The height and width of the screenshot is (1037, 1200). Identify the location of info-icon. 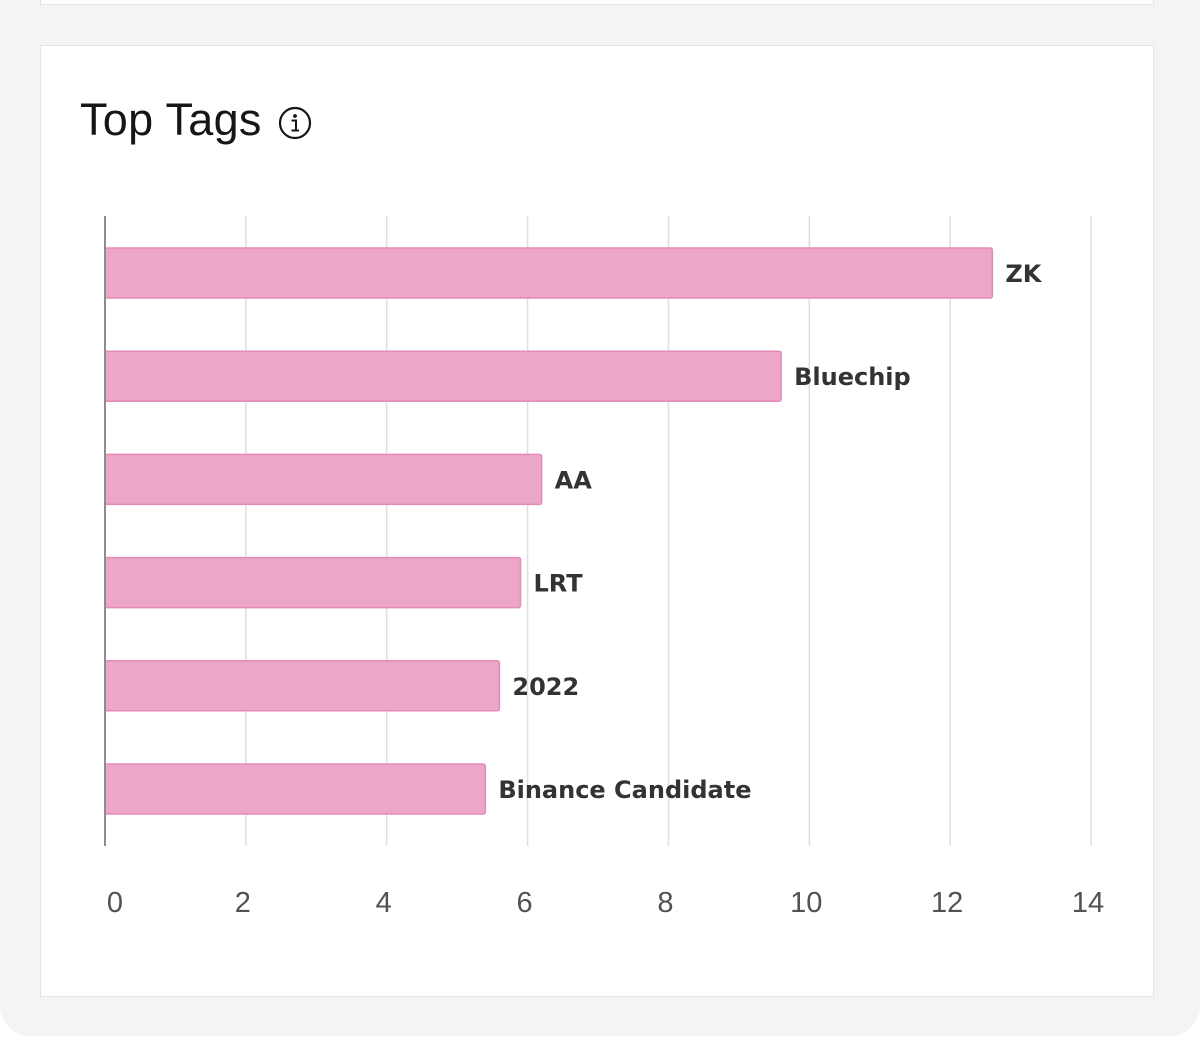
(295, 123).